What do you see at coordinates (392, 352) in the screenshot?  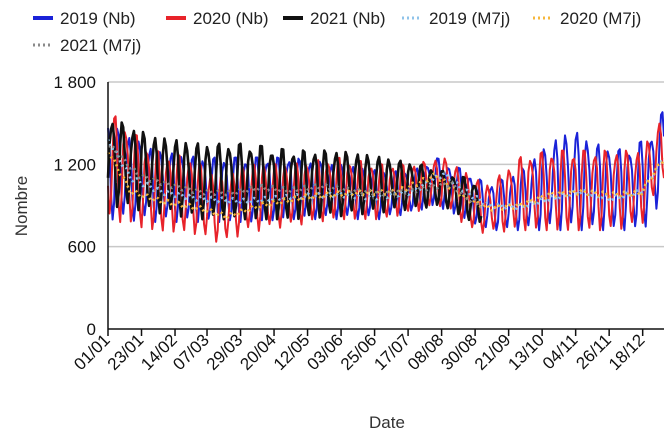 I see `x-tick-label: 17/07` at bounding box center [392, 352].